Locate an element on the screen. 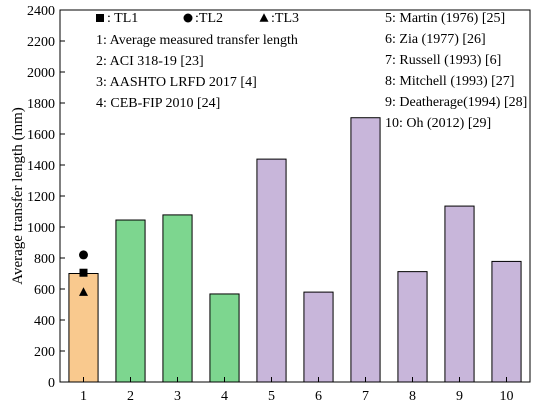 This screenshot has height=409, width=550. point-tl1 is located at coordinates (83, 272).